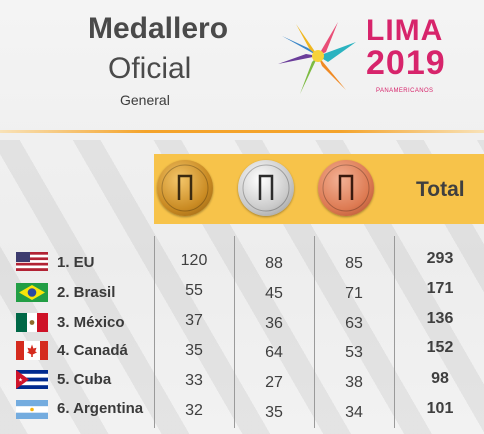 The height and width of the screenshot is (434, 484). What do you see at coordinates (317, 58) in the screenshot?
I see `lima-2019-emblem-icon` at bounding box center [317, 58].